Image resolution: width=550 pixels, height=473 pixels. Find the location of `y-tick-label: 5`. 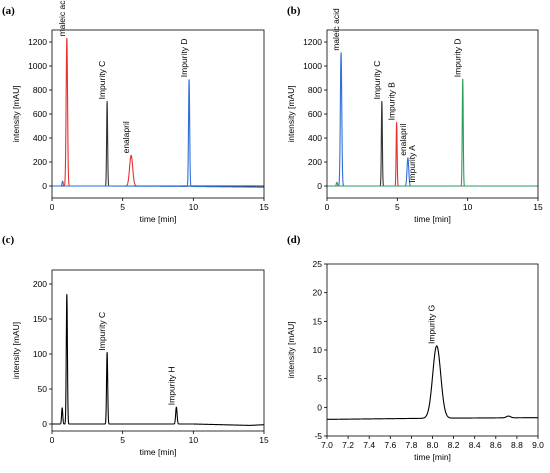

y-tick-label: 5 is located at coordinates (319, 379).